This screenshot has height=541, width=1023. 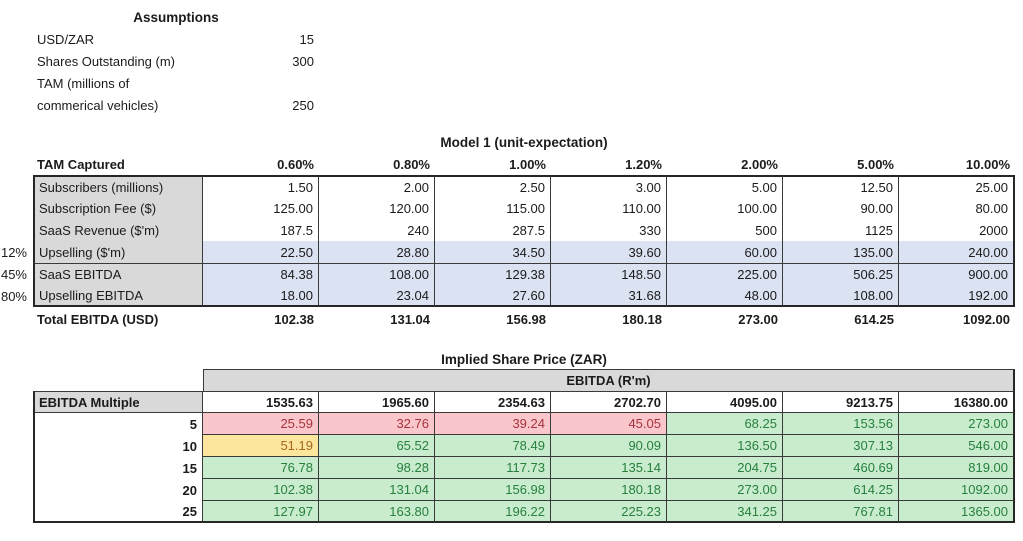 I want to click on share-price-cell: 153.56, so click(x=841, y=424).